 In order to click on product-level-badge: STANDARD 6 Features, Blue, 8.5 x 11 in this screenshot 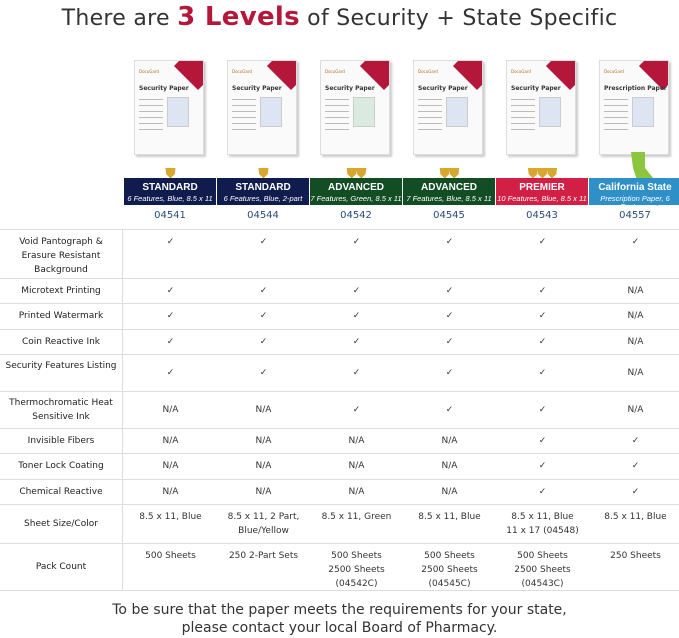, I will do `click(170, 191)`.